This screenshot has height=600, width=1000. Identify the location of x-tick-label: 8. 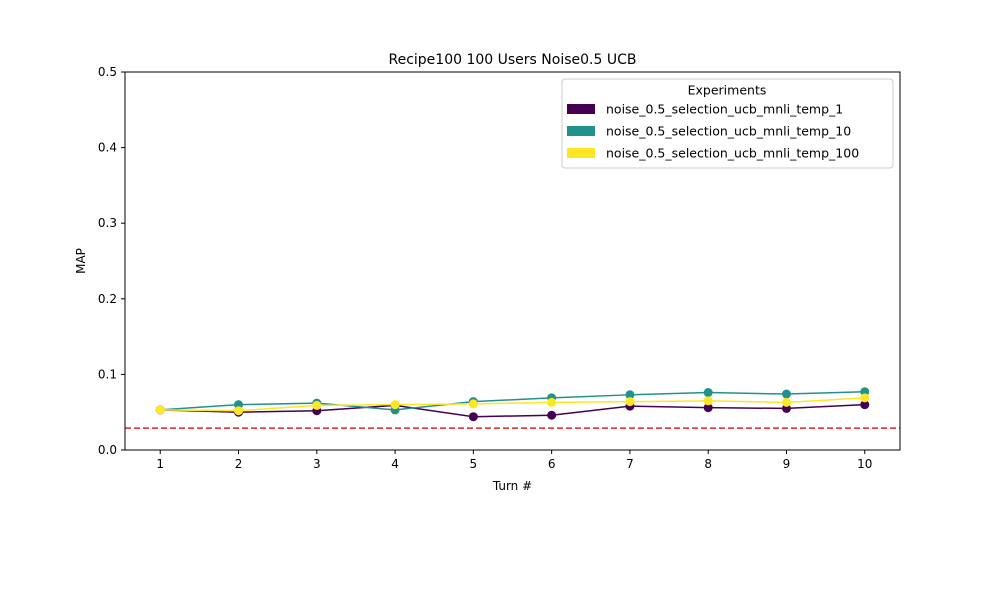
(708, 464).